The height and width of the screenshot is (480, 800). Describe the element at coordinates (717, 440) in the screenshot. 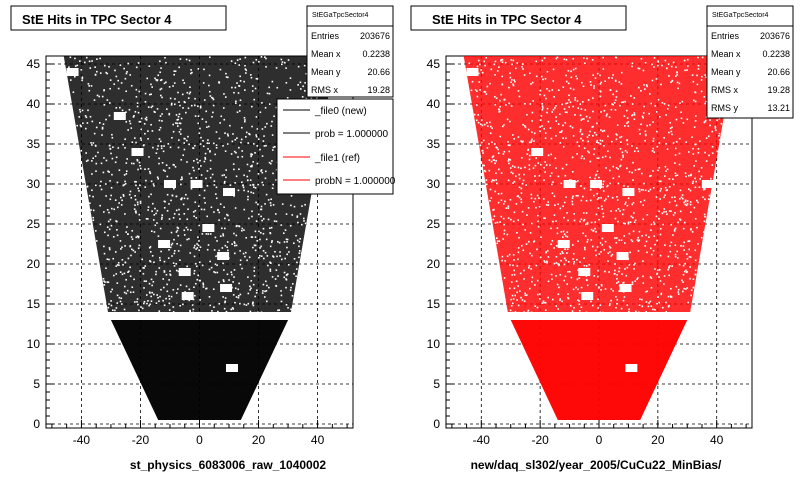

I see `right-x-tick-label: 40` at that location.